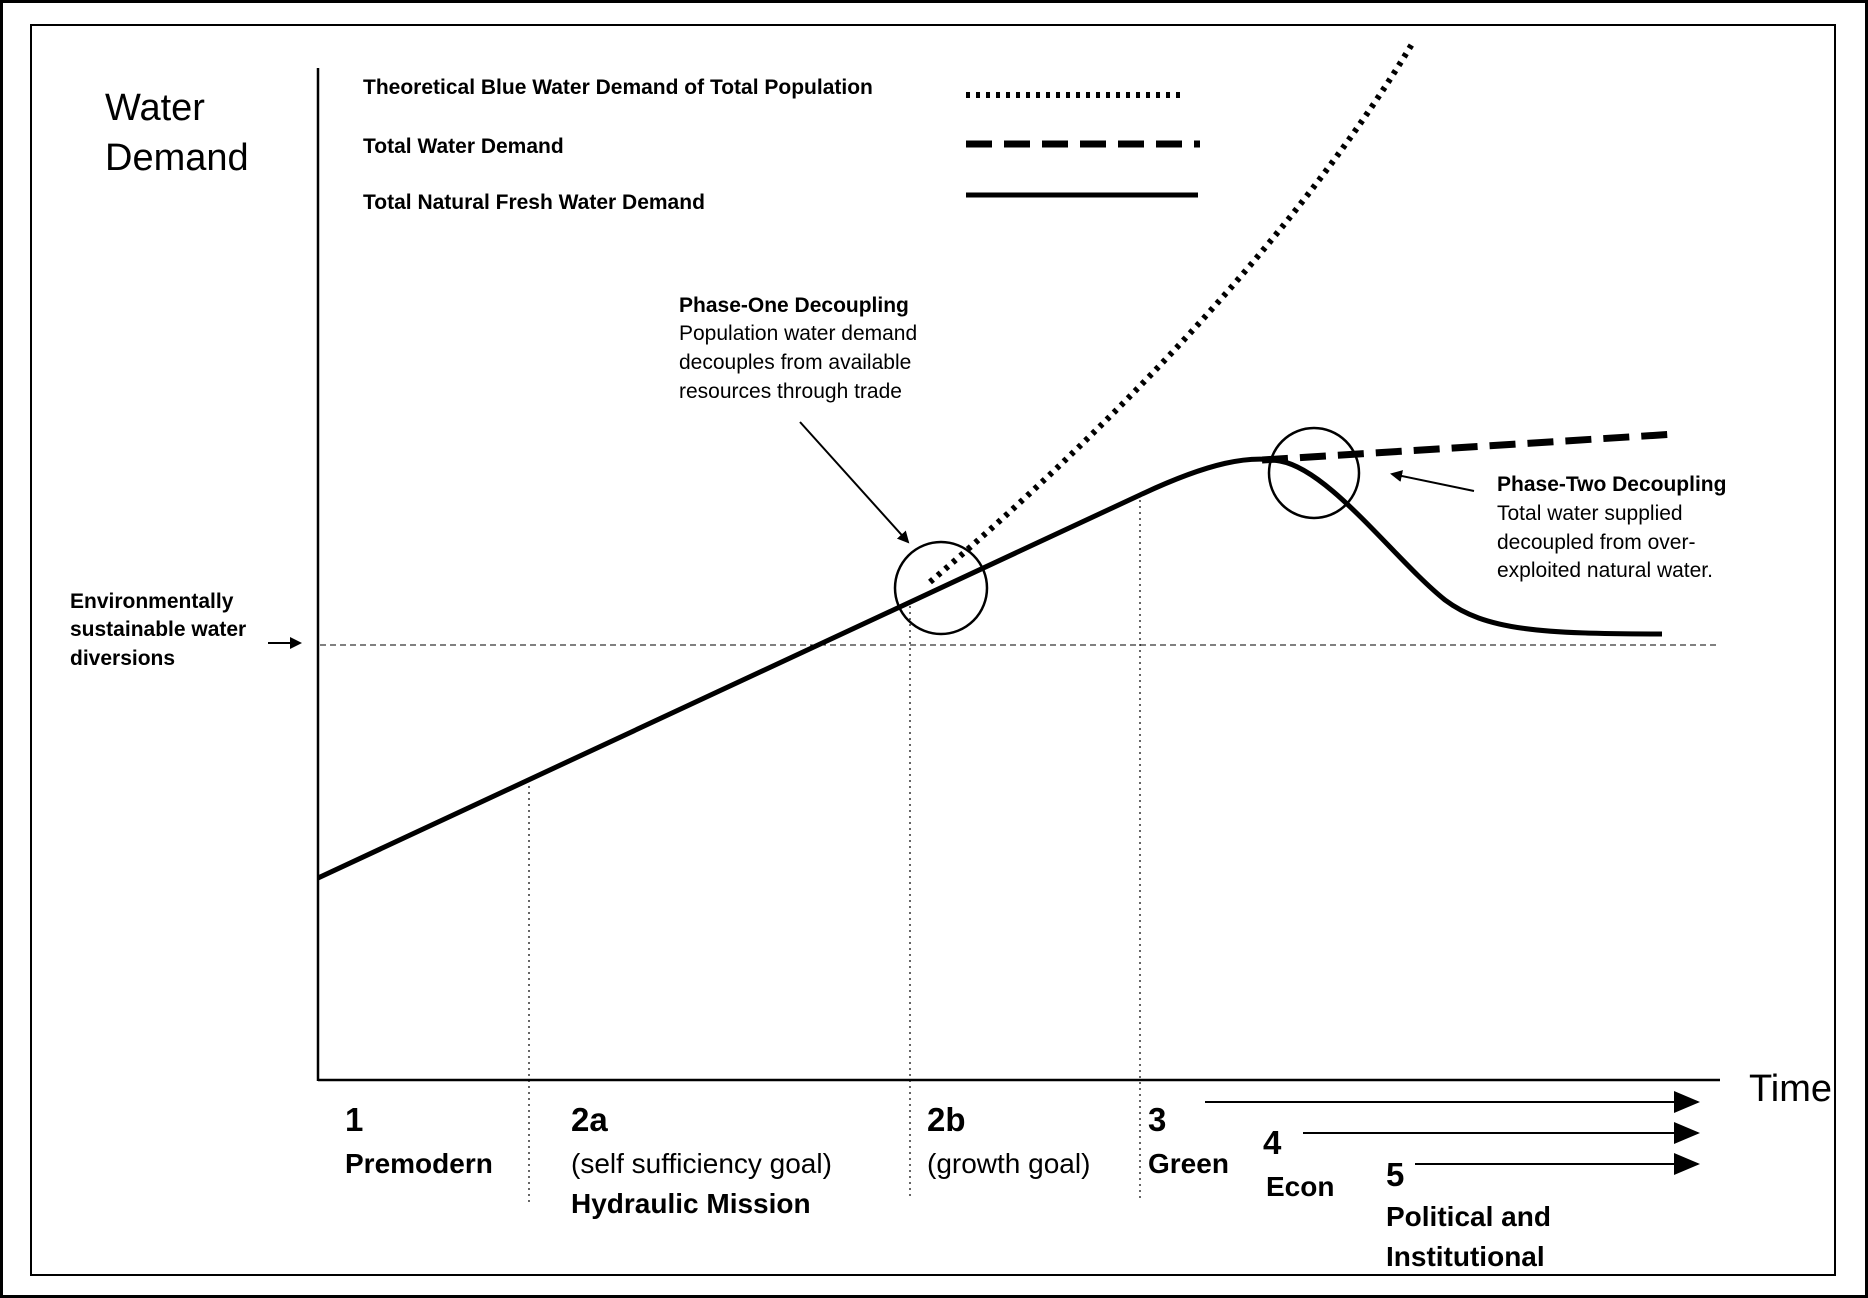 This screenshot has height=1298, width=1868. Describe the element at coordinates (941, 588) in the screenshot. I see `phase-one-circle` at that location.